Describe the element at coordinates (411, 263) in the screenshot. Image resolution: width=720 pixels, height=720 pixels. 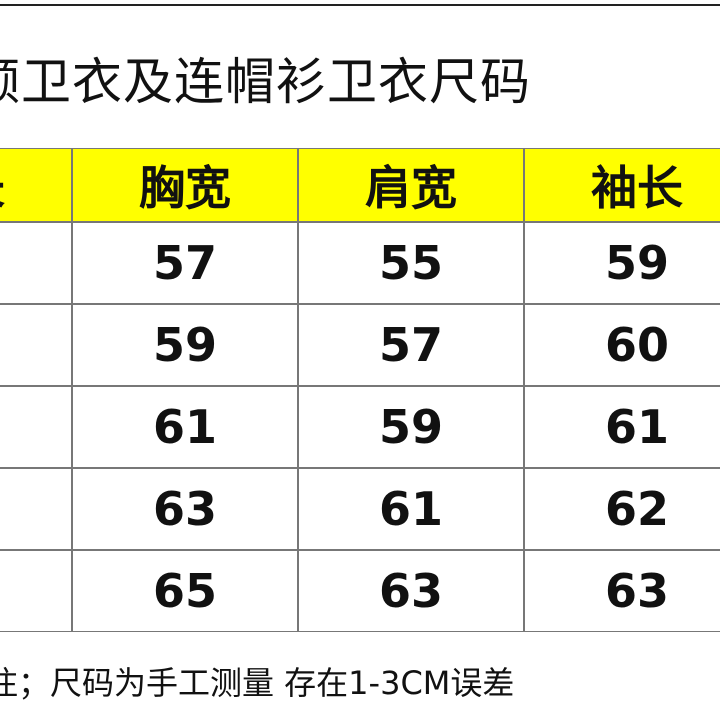
I see `value-cell: 55` at that location.